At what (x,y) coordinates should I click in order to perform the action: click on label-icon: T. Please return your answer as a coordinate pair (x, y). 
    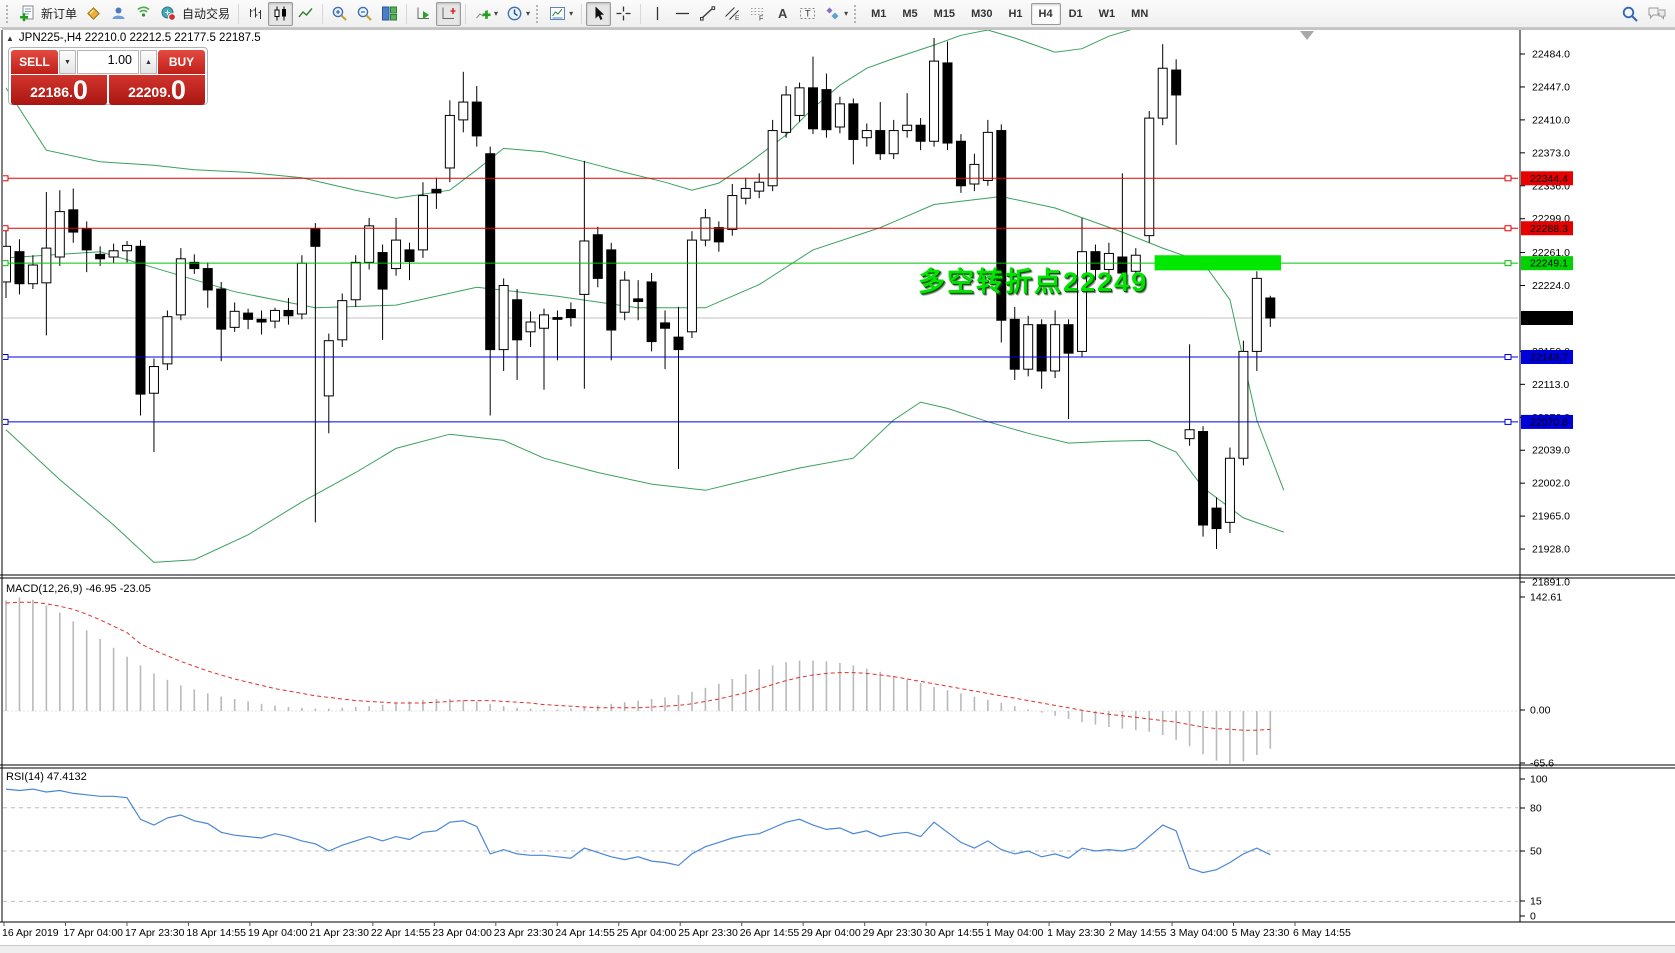
    Looking at the image, I should click on (807, 13).